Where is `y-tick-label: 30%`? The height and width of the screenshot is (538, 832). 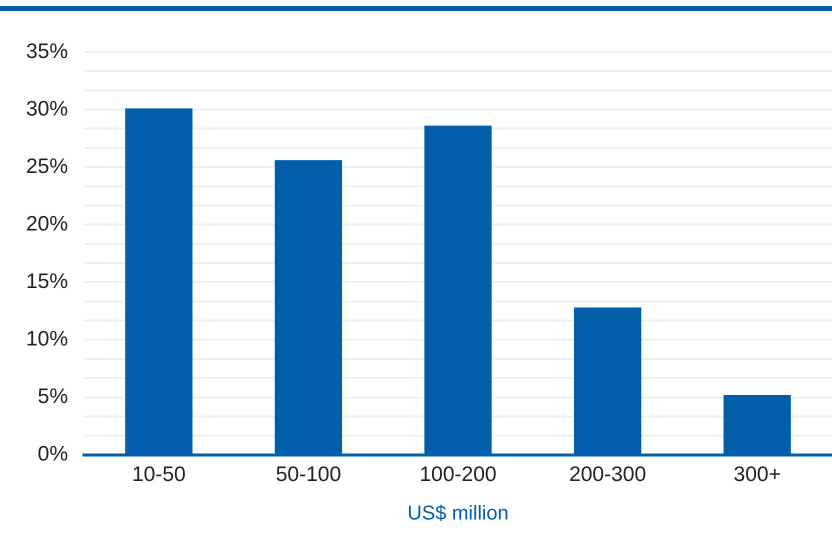
y-tick-label: 30% is located at coordinates (47, 108).